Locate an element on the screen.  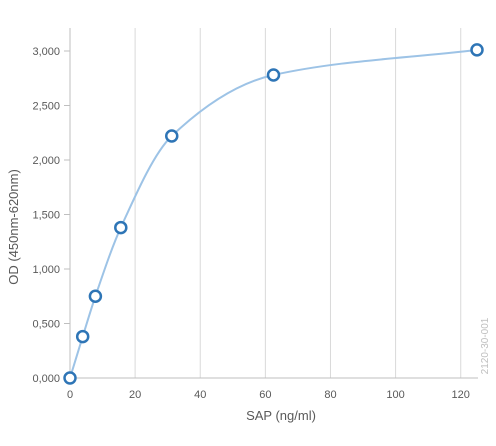
x-tick-label: 100 is located at coordinates (395, 395).